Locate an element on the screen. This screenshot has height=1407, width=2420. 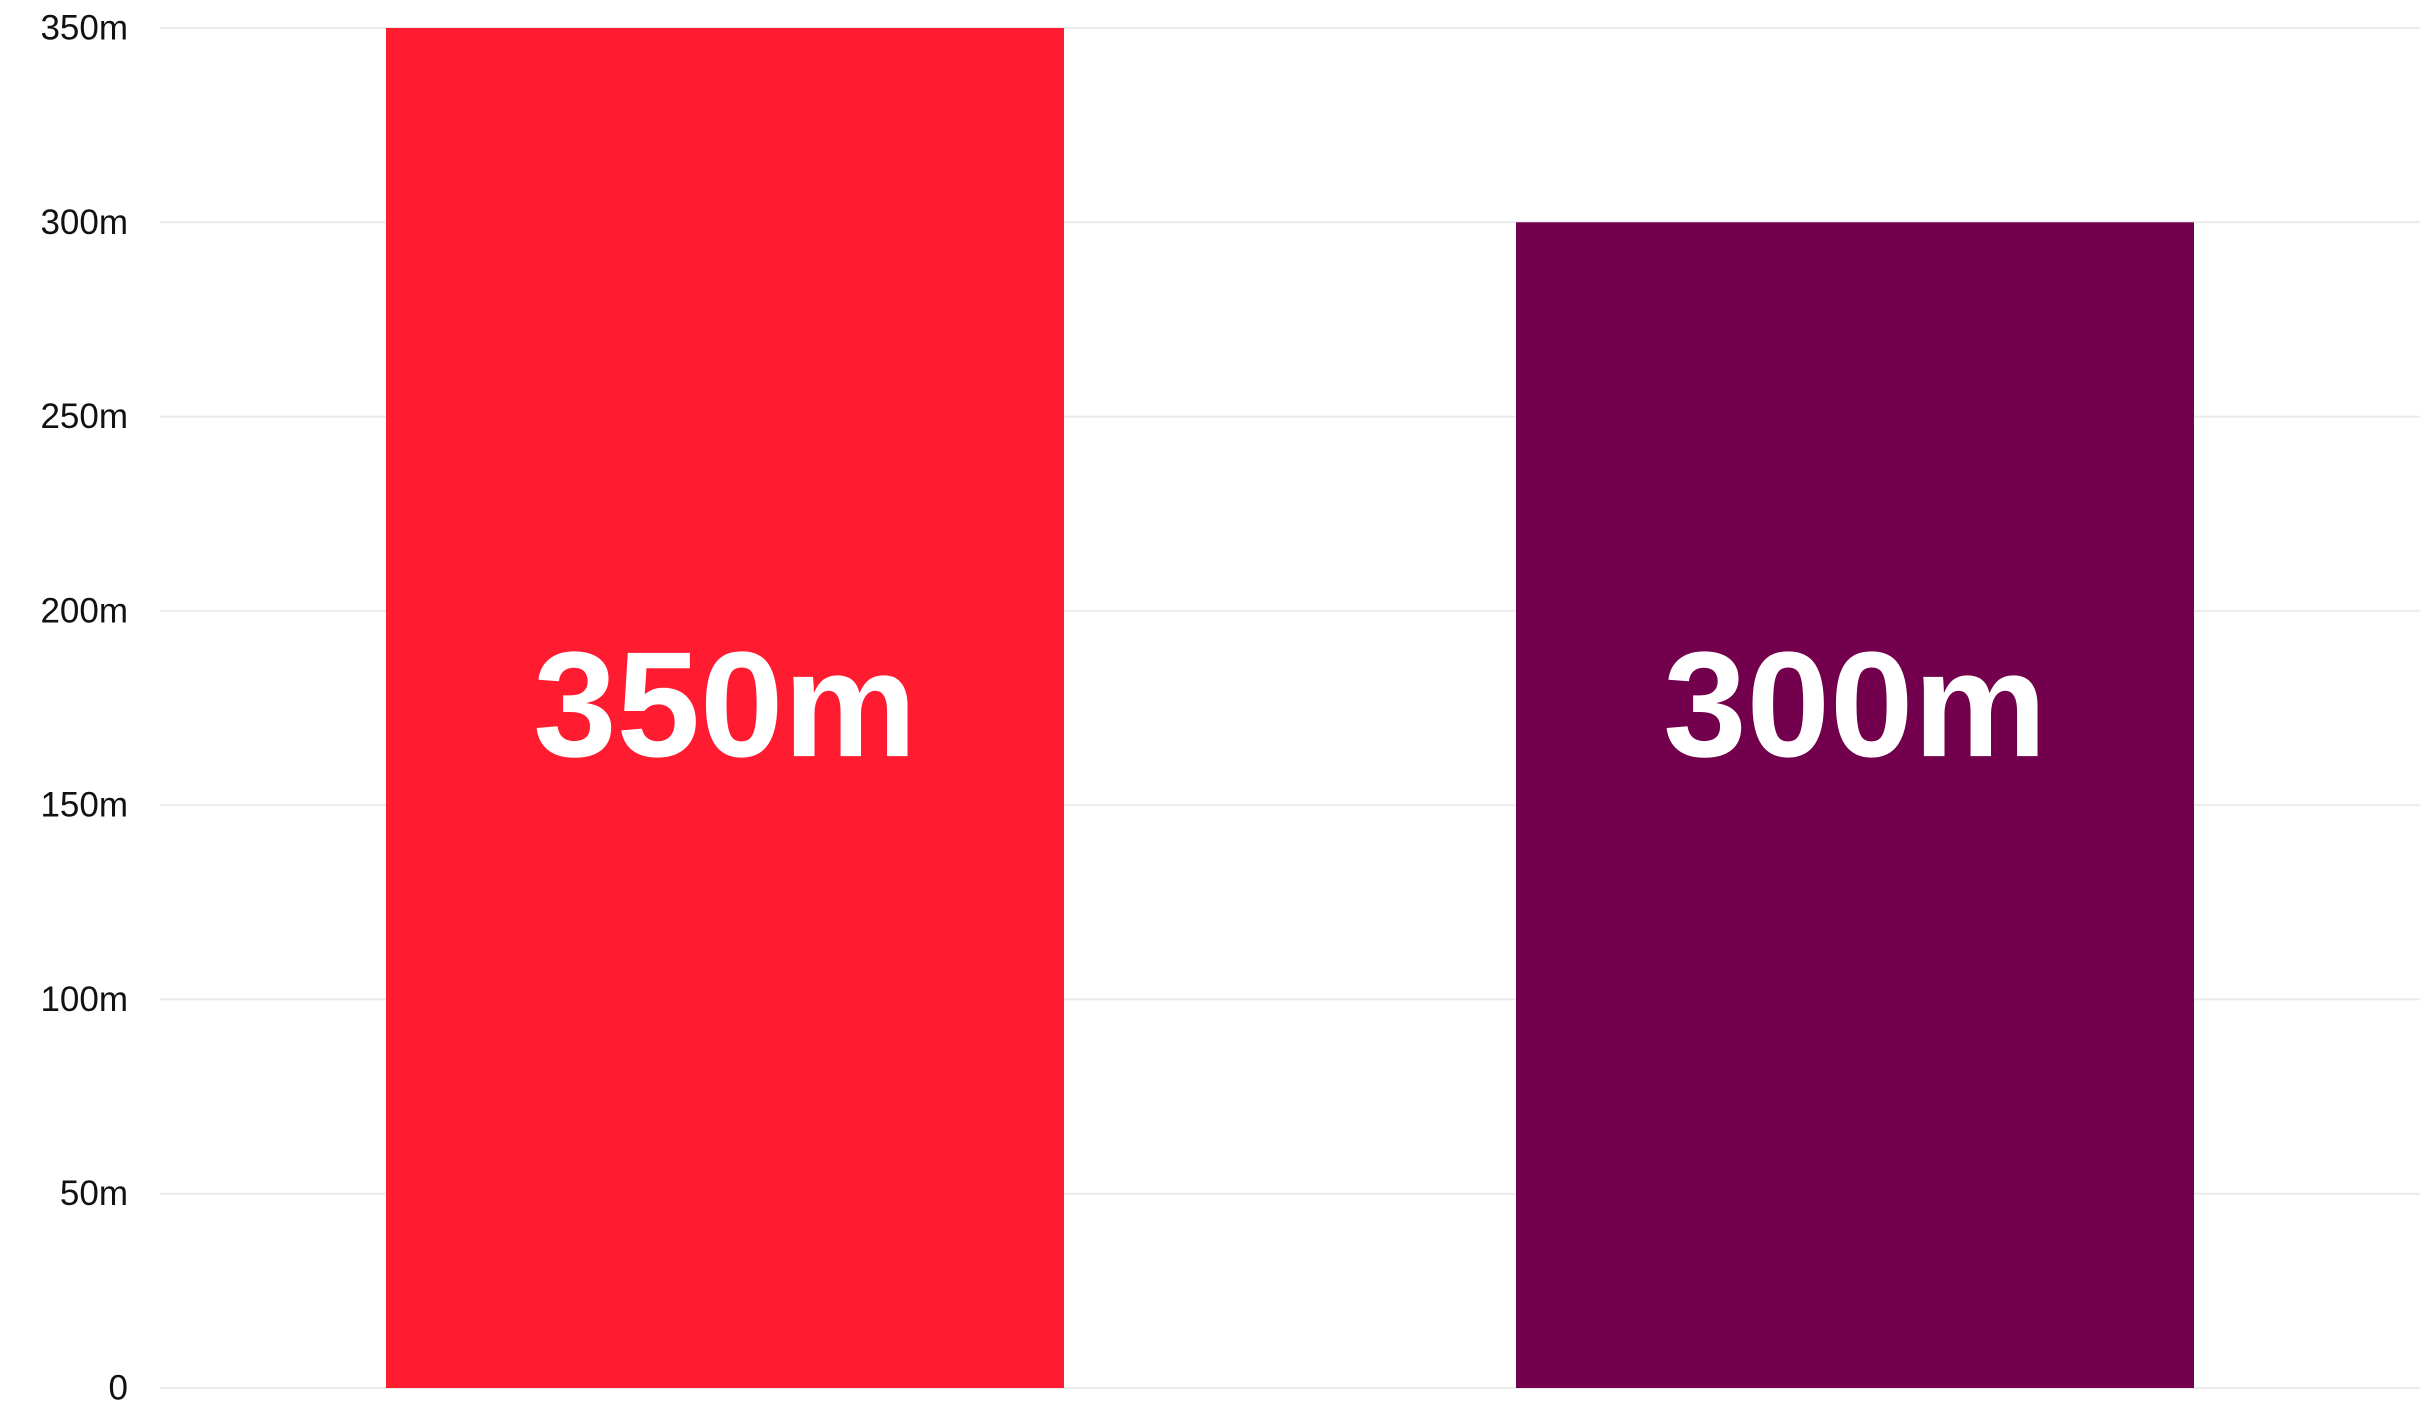
y-tick-label: 0 is located at coordinates (118, 1388).